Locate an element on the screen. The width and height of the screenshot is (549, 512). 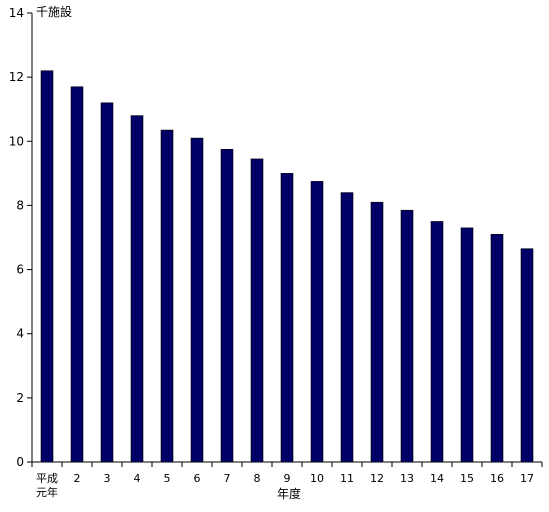
x-axis-label: 年度 is located at coordinates (289, 493).